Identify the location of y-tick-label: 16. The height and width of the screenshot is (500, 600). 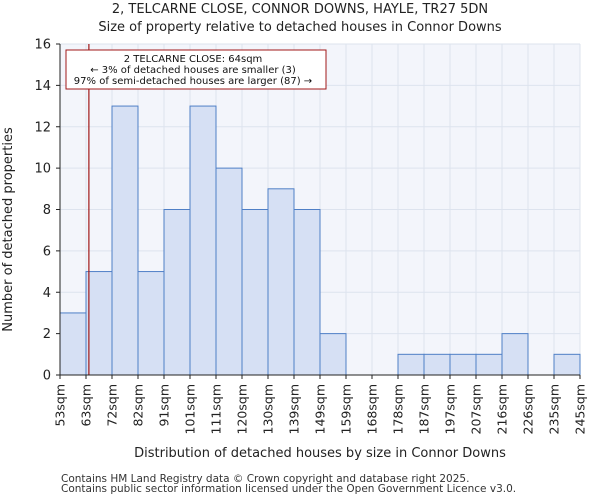
(42, 45).